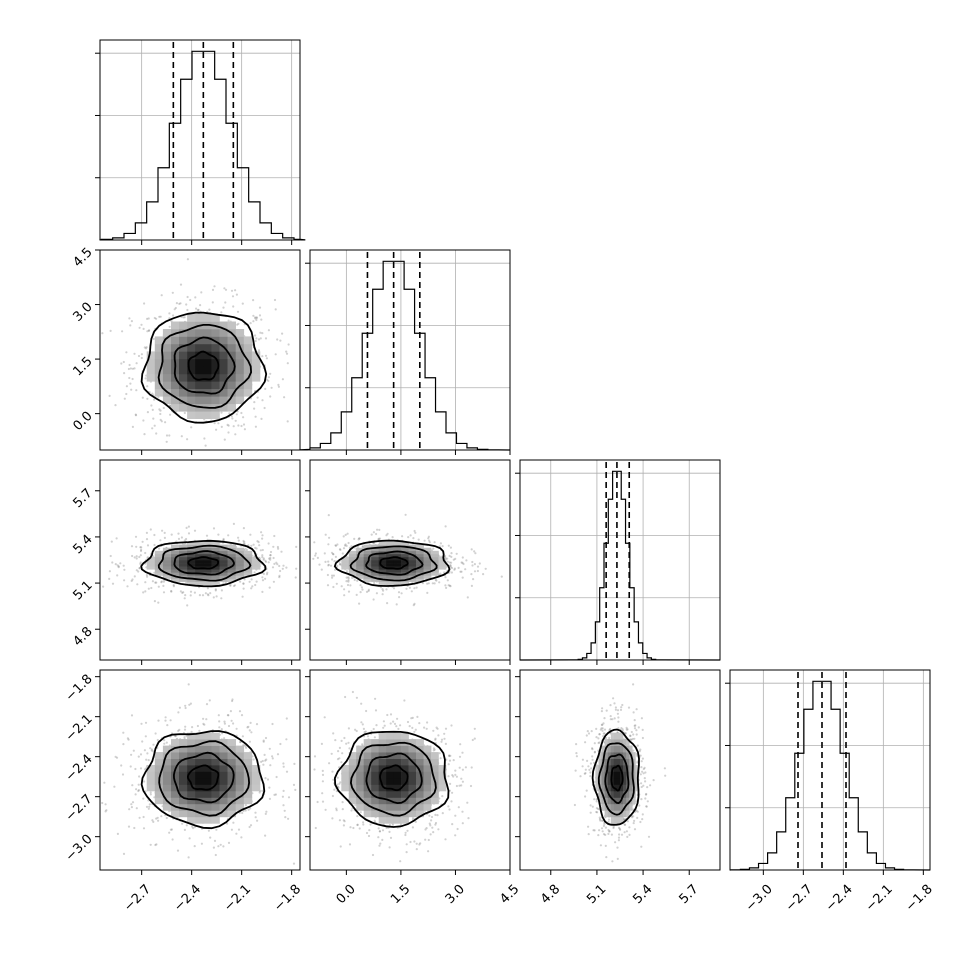  Describe the element at coordinates (405, 355) in the screenshot. I see `histogram-step` at that location.